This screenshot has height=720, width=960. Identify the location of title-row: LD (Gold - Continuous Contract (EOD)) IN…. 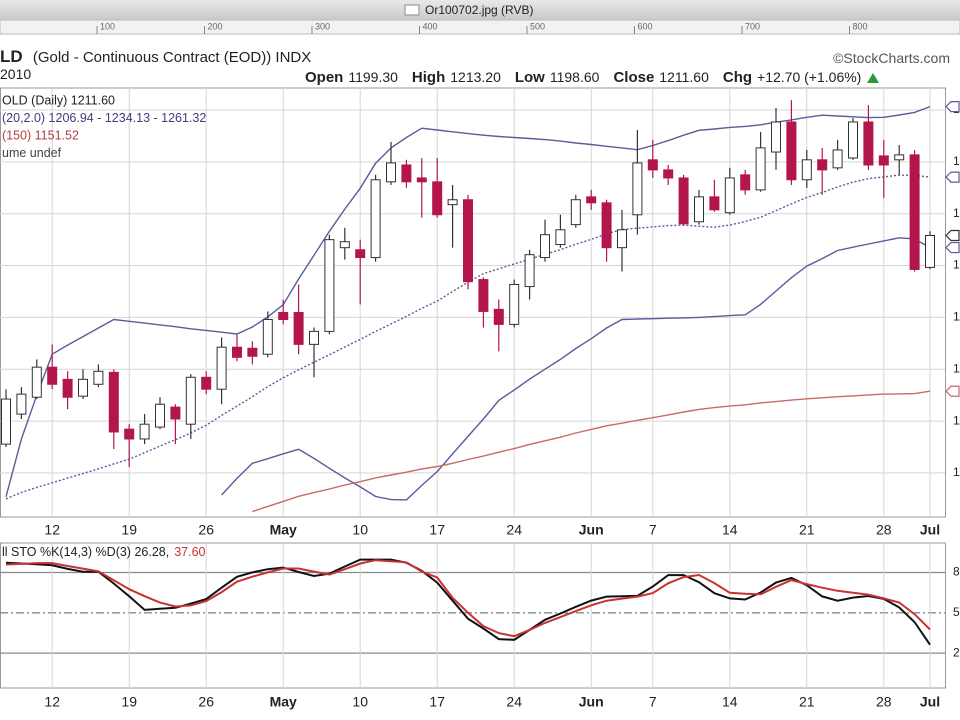
(155, 57).